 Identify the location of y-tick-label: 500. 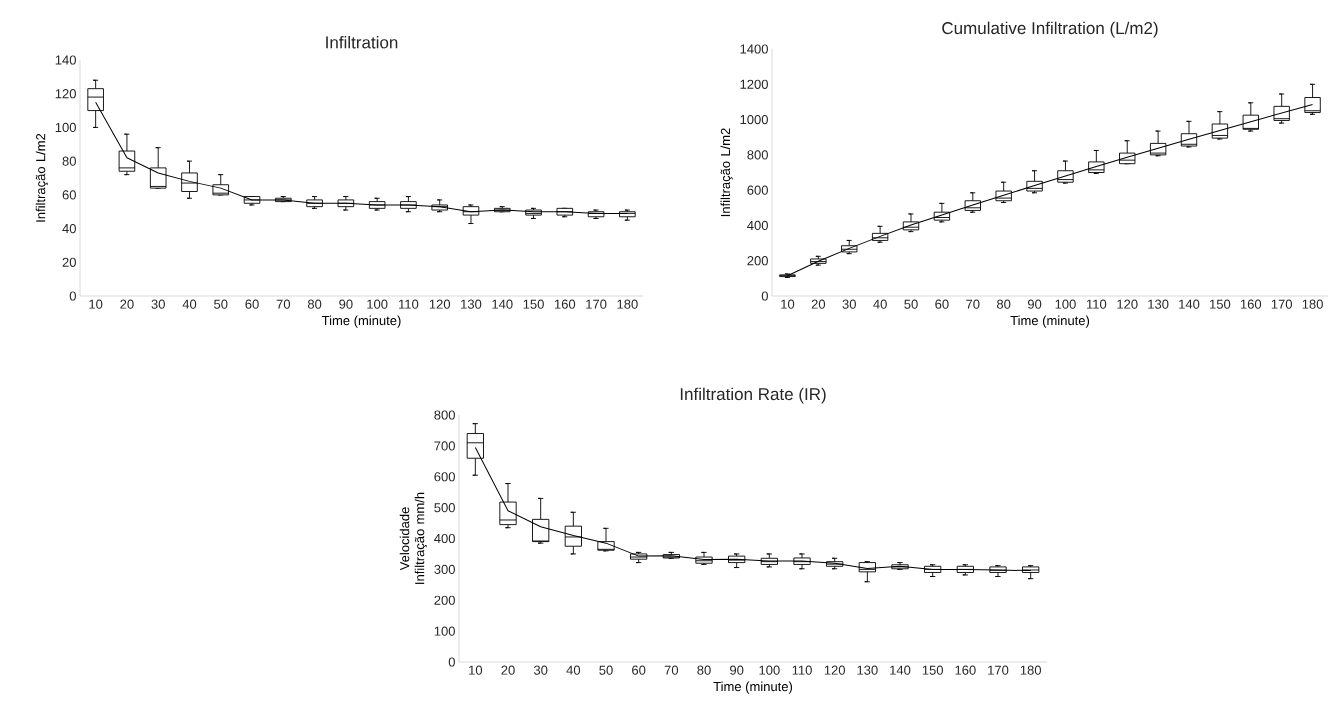
(444, 508).